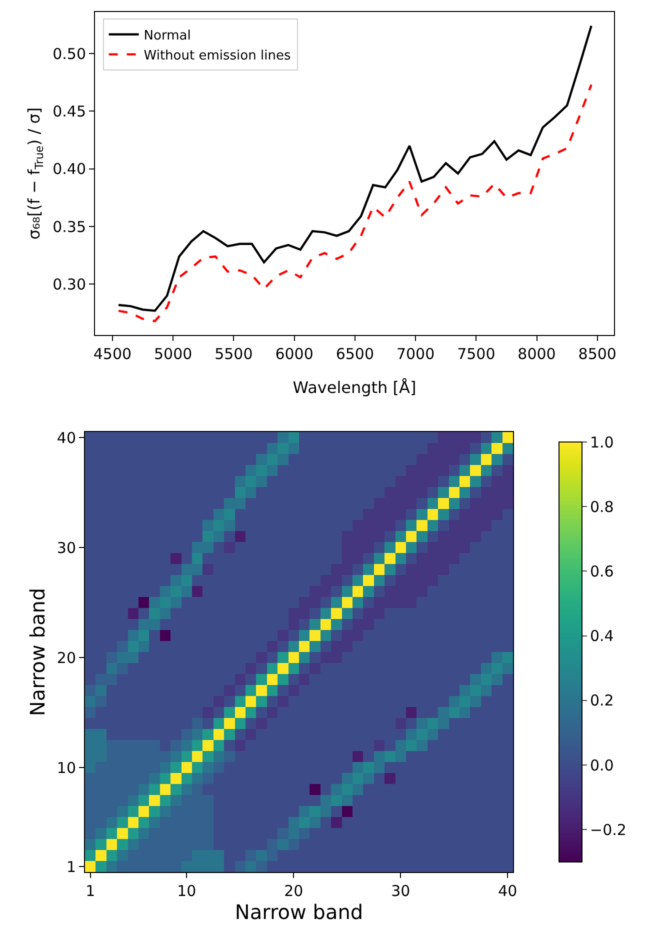 The width and height of the screenshot is (649, 936). I want to click on color-bar-label: 0.6, so click(602, 571).